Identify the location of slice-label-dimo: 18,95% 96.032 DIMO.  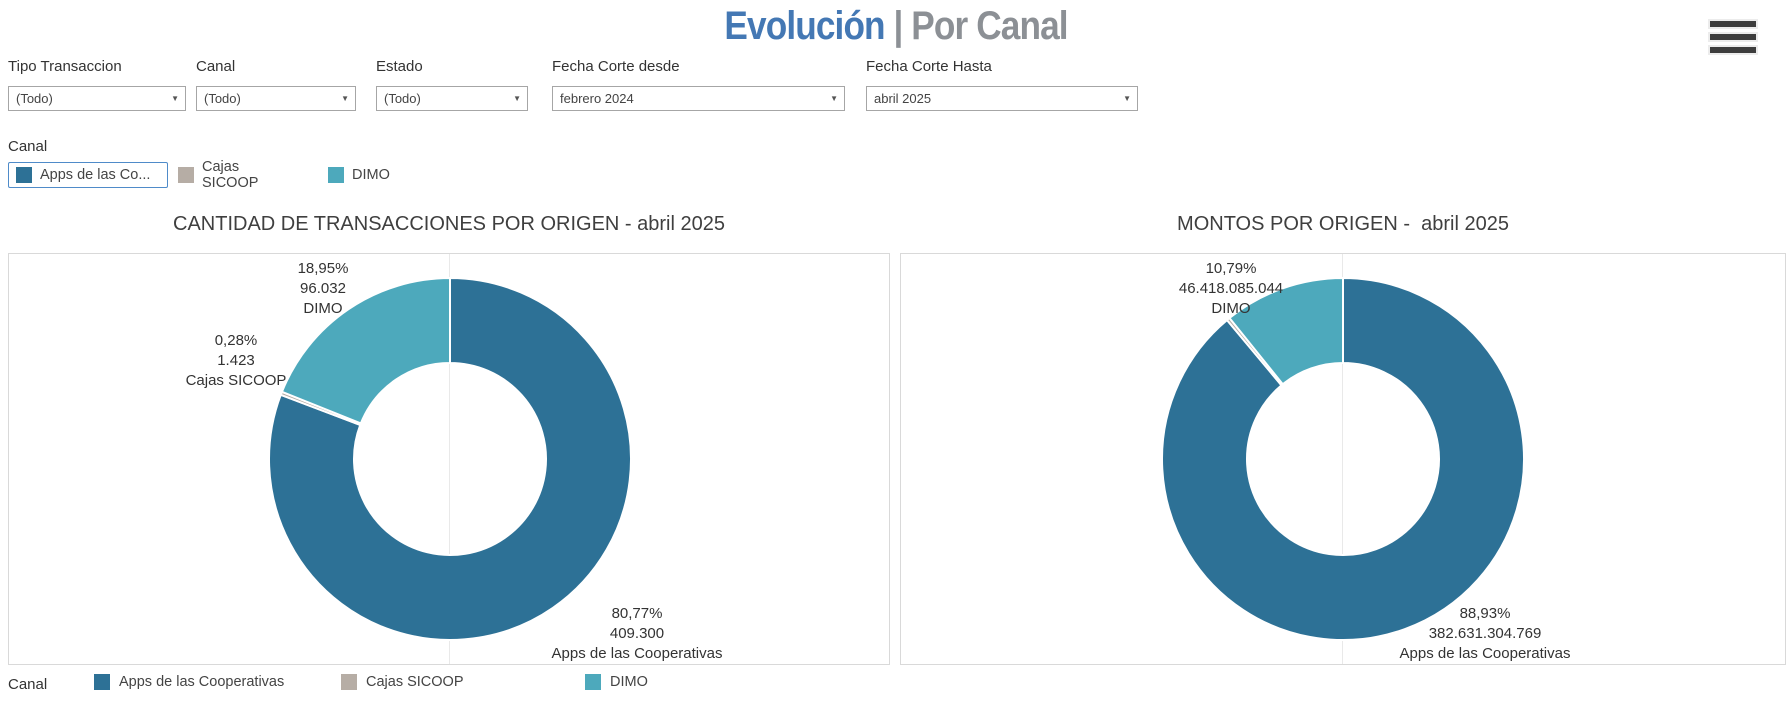
(323, 289).